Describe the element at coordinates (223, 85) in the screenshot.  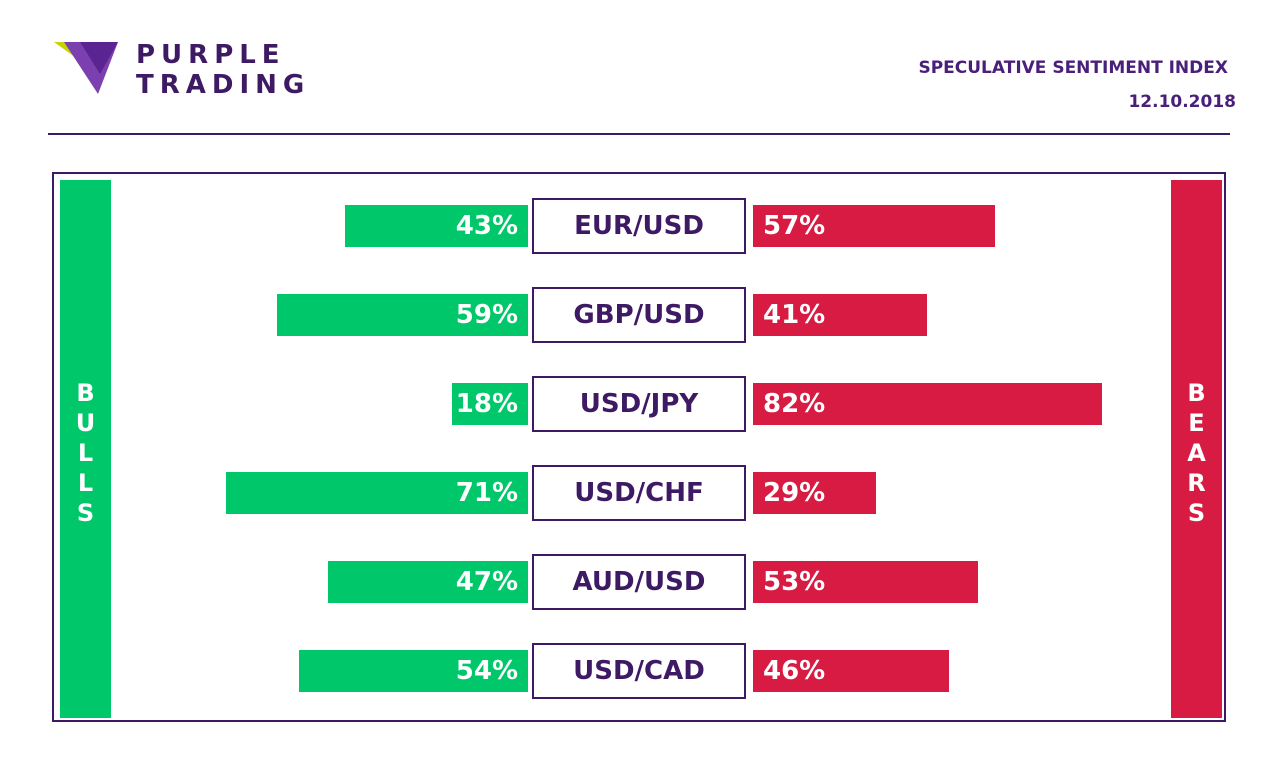
I see `brand-name-line2: TRADING` at that location.